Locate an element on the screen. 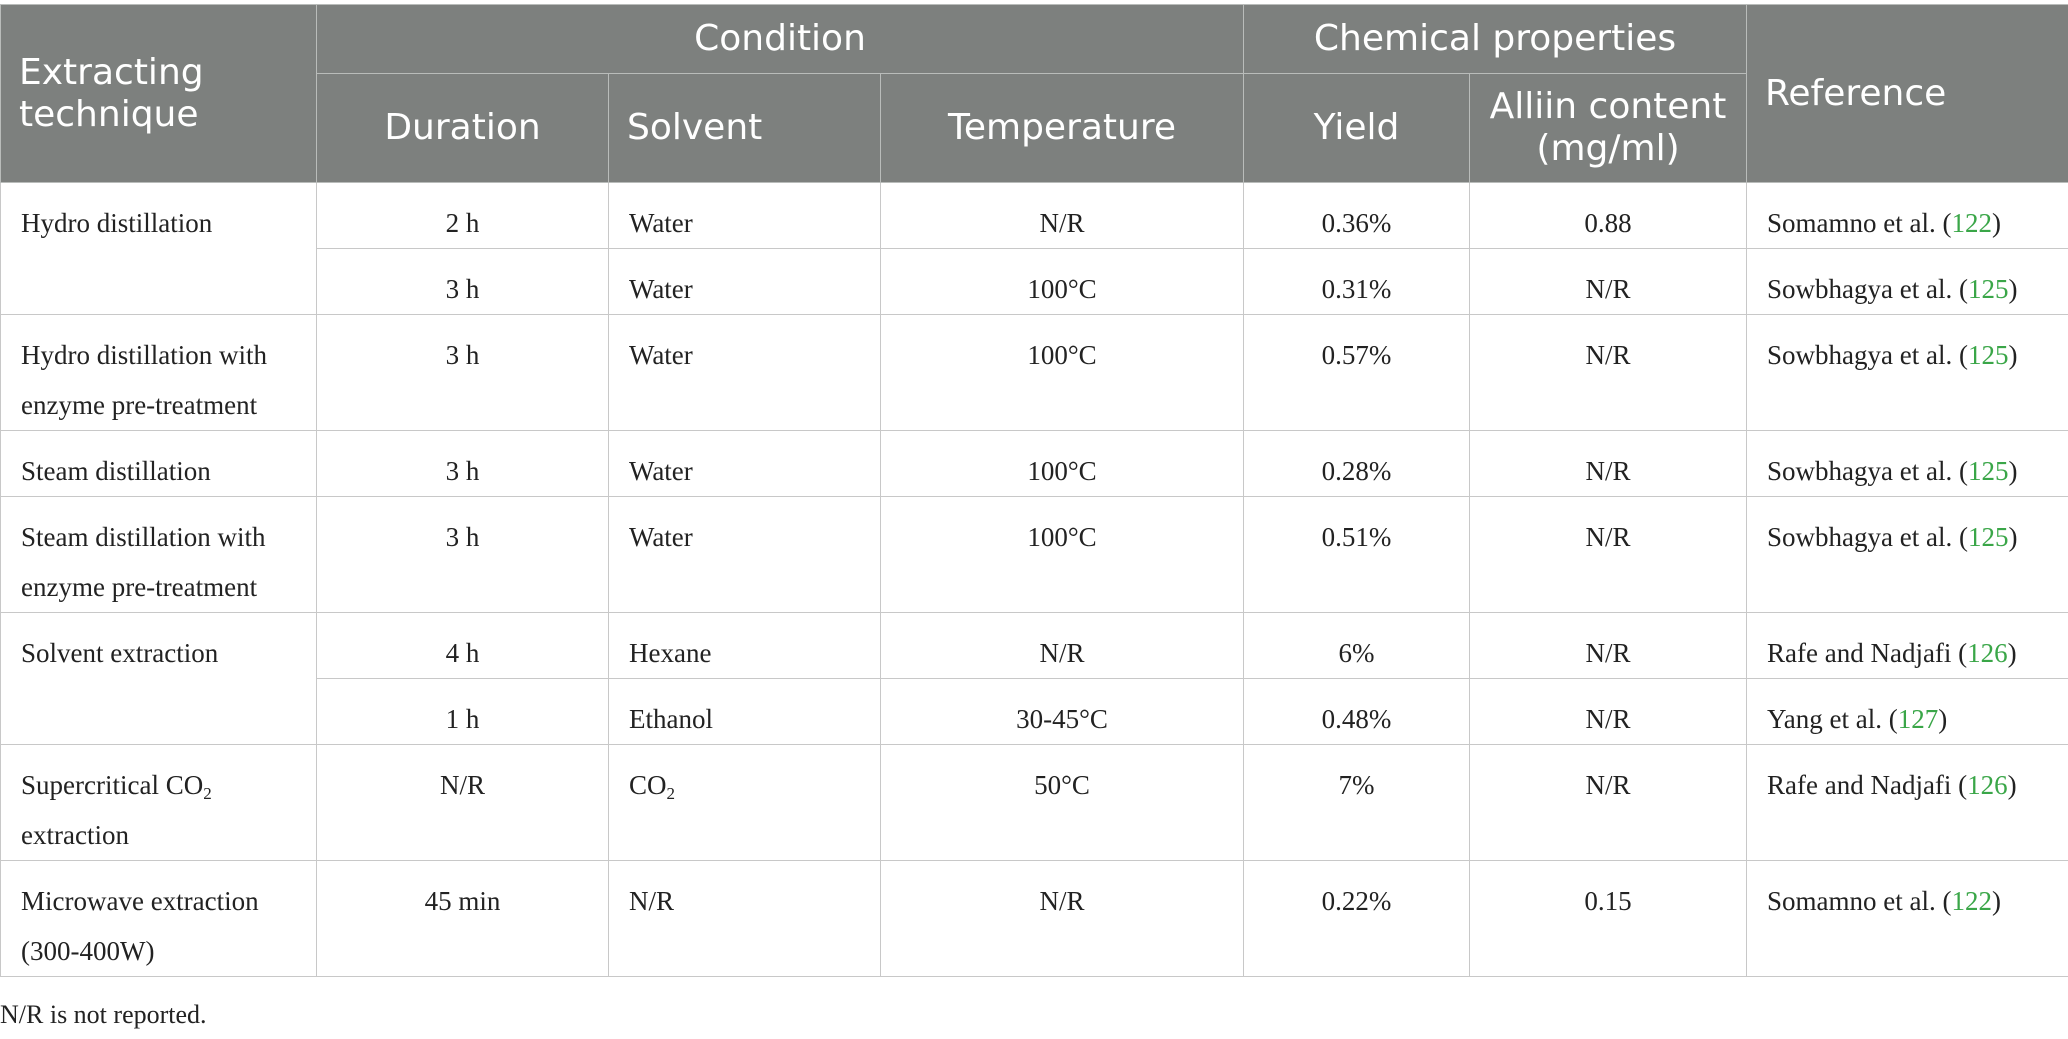  cell-duration: 1 h is located at coordinates (462, 711).